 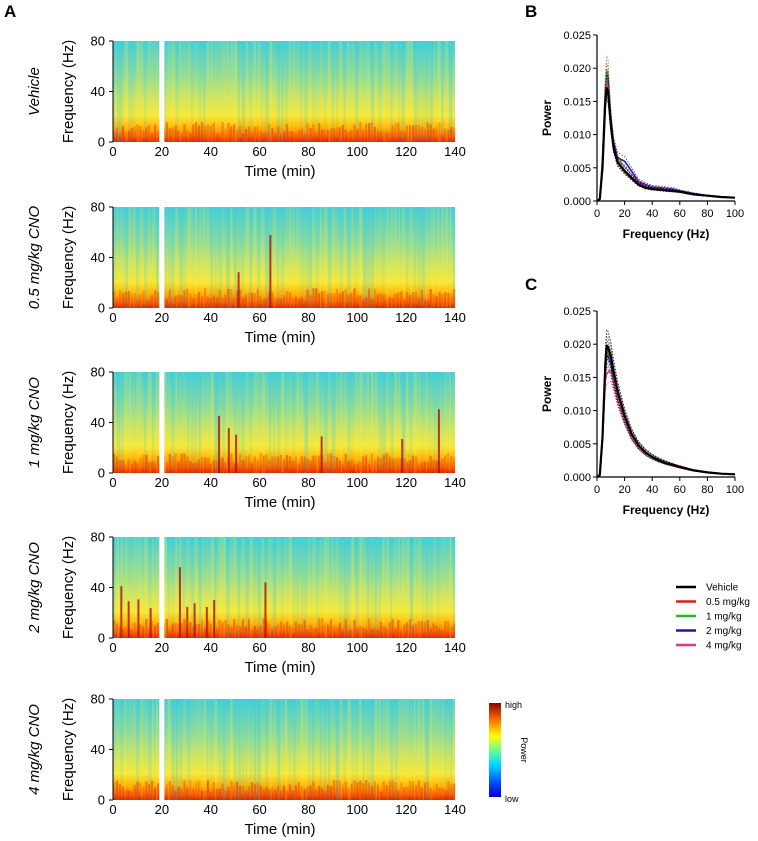 What do you see at coordinates (709, 631) in the screenshot?
I see `legend-item: 2 mg/kg` at bounding box center [709, 631].